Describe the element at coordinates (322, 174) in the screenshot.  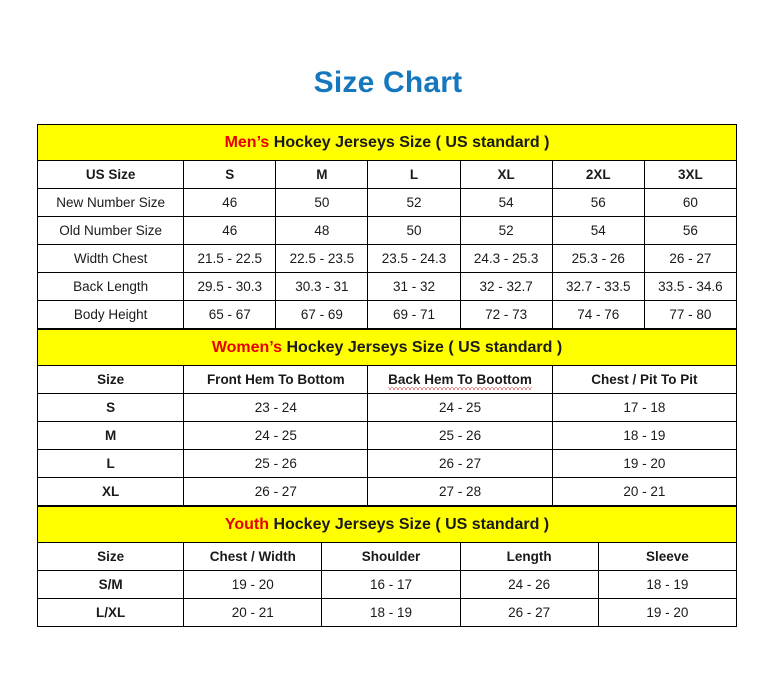
I see `mens-col-header-2: M` at that location.